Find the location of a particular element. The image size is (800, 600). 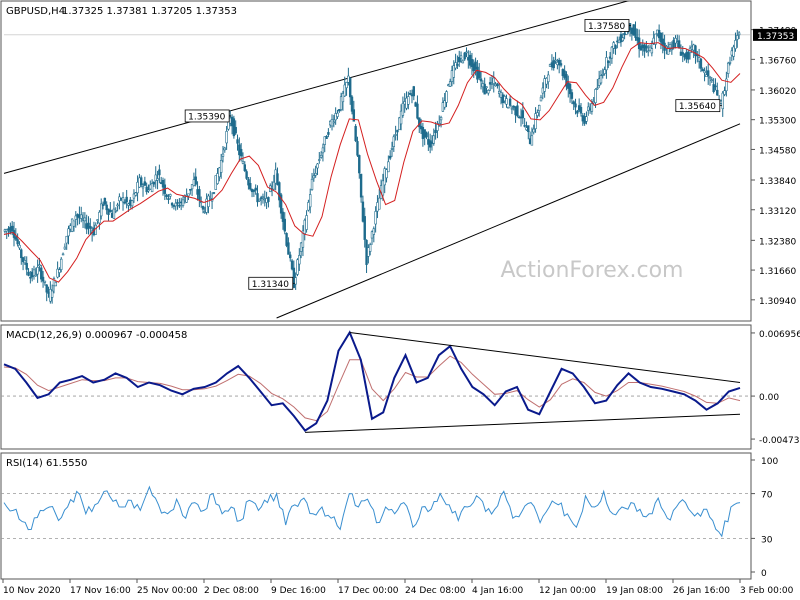

annotation-box is located at coordinates (207, 116).